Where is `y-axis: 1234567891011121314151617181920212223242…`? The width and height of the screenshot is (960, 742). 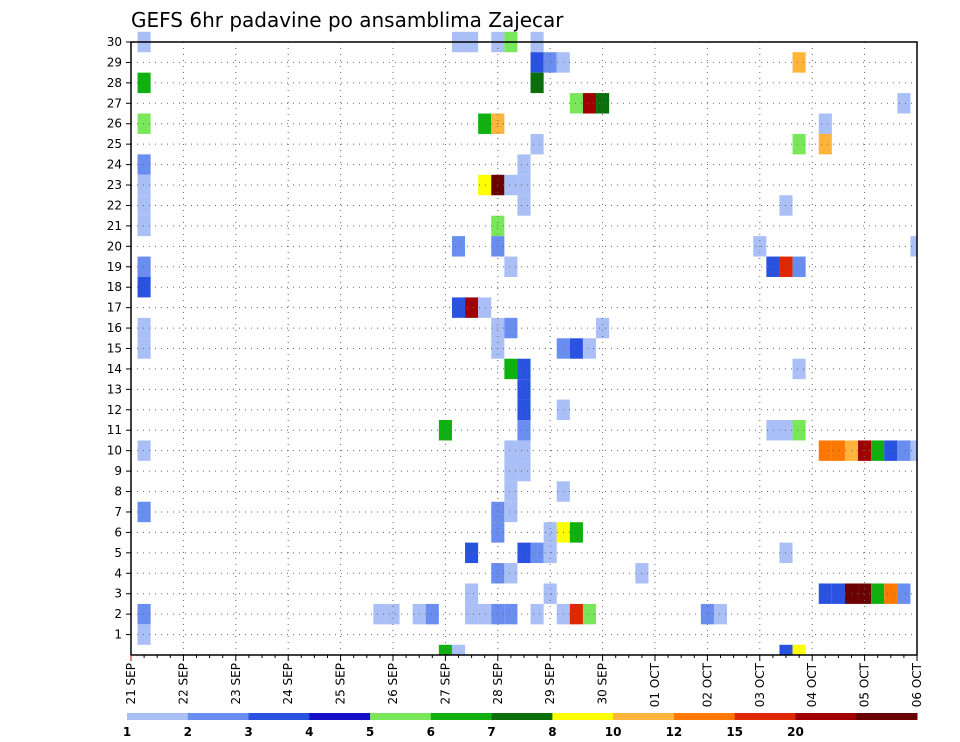
y-axis: 1234567891011121314151617181920212223242… is located at coordinates (119, 338).